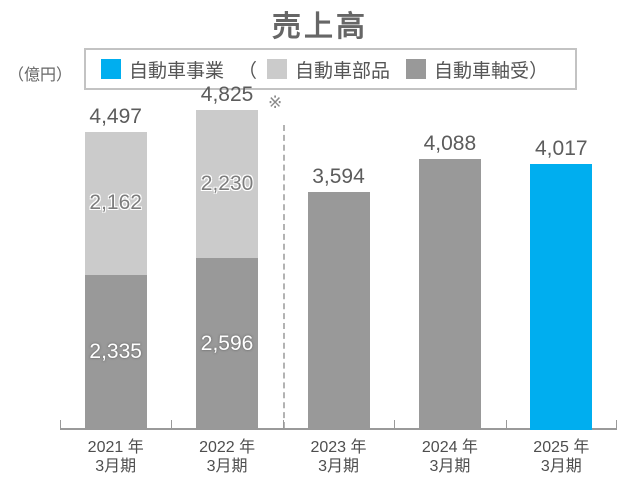  I want to click on x-axis-category-label: 2022 年 3月期, so click(227, 457).